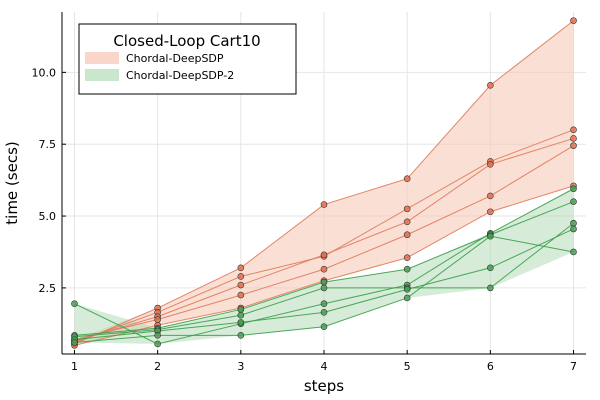 The height and width of the screenshot is (400, 600). Describe the element at coordinates (74, 366) in the screenshot. I see `x-tick-label: 1` at that location.